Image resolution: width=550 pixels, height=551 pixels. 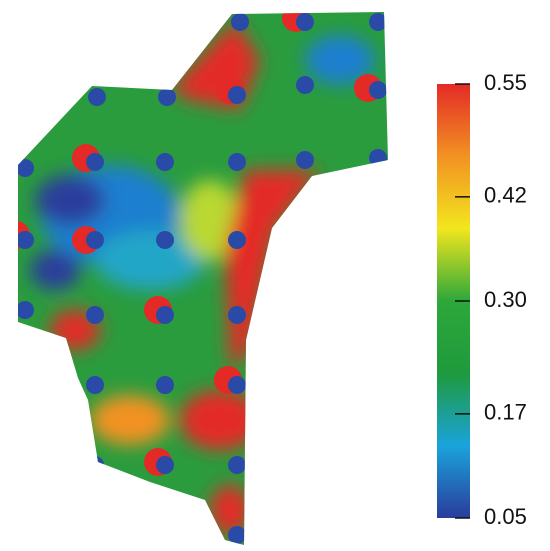 What do you see at coordinates (505, 516) in the screenshot?
I see `colorbar-tick-label: 0.05` at bounding box center [505, 516].